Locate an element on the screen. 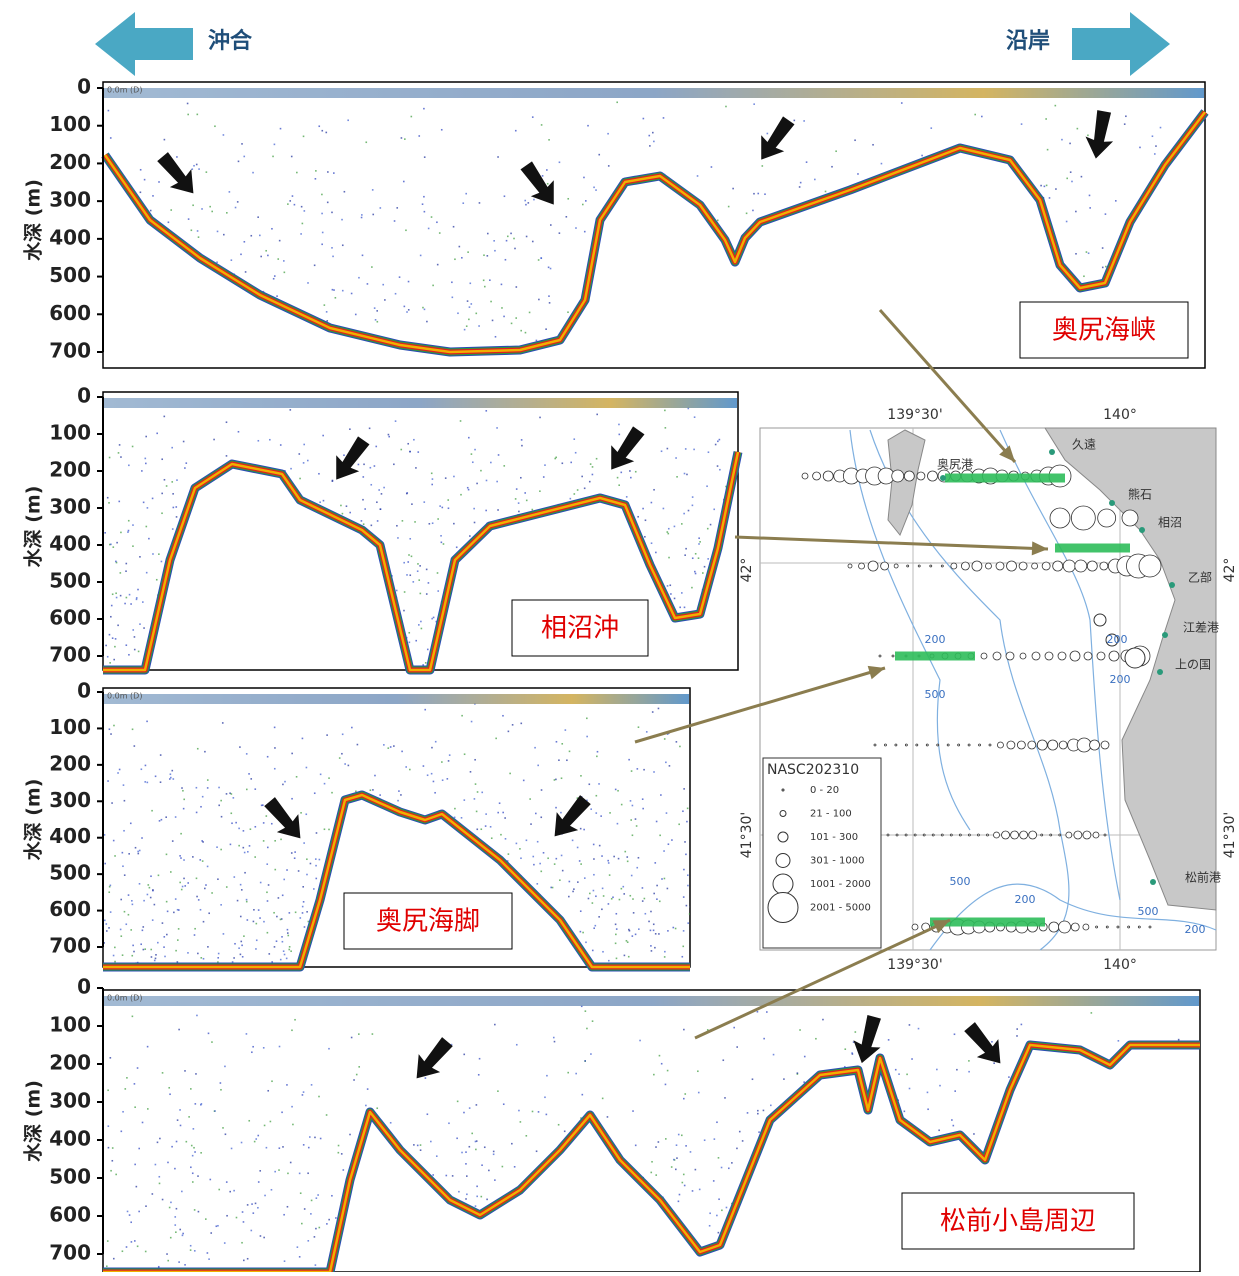 The height and width of the screenshot is (1276, 1239). depth-tick-label: 100 is located at coordinates (70, 727).